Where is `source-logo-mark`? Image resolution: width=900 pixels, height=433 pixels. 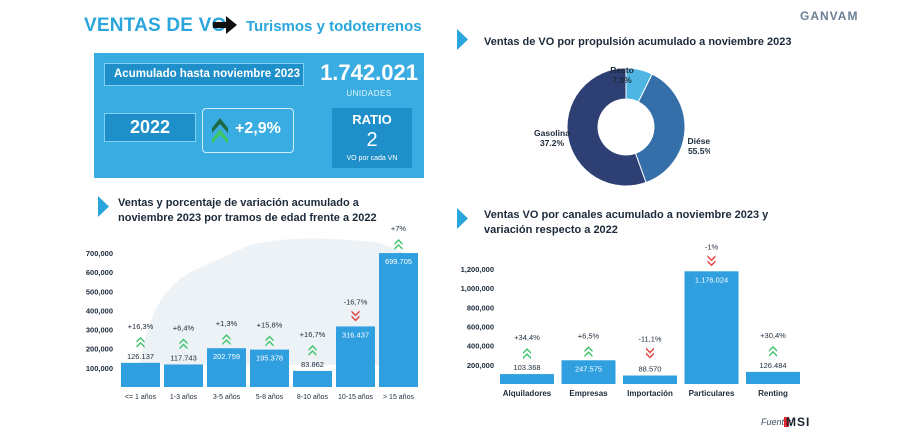
source-logo-mark is located at coordinates (786, 422).